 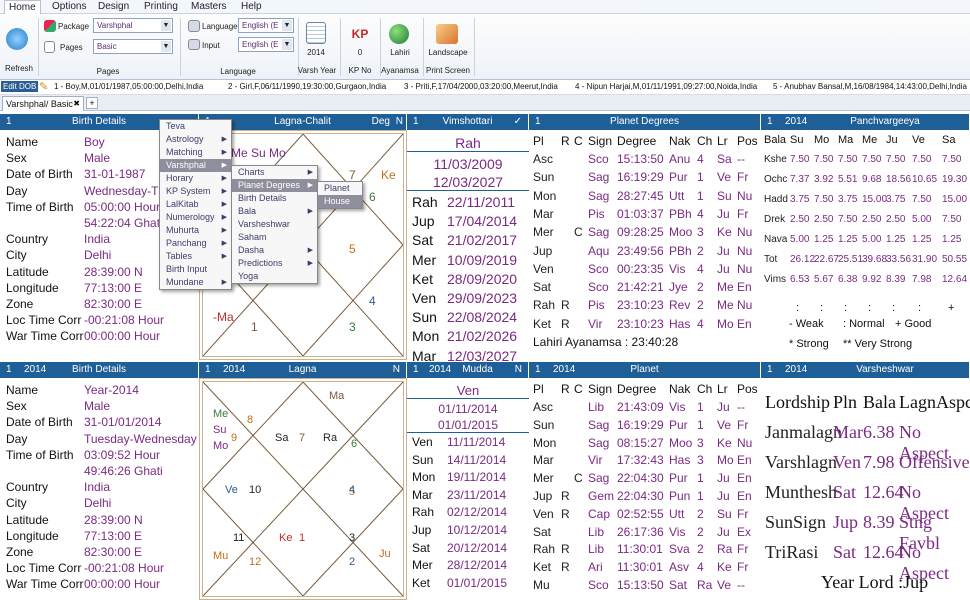 What do you see at coordinates (69, 6) in the screenshot?
I see `menu-options: Options` at bounding box center [69, 6].